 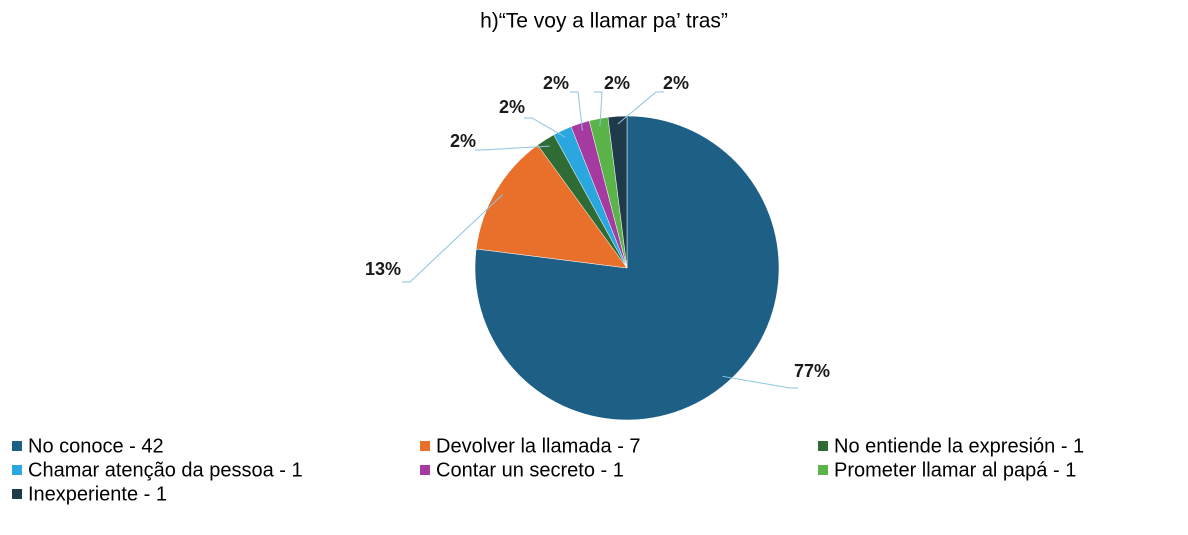 What do you see at coordinates (538, 446) in the screenshot?
I see `legend-label: Devolver la llamada - 7` at bounding box center [538, 446].